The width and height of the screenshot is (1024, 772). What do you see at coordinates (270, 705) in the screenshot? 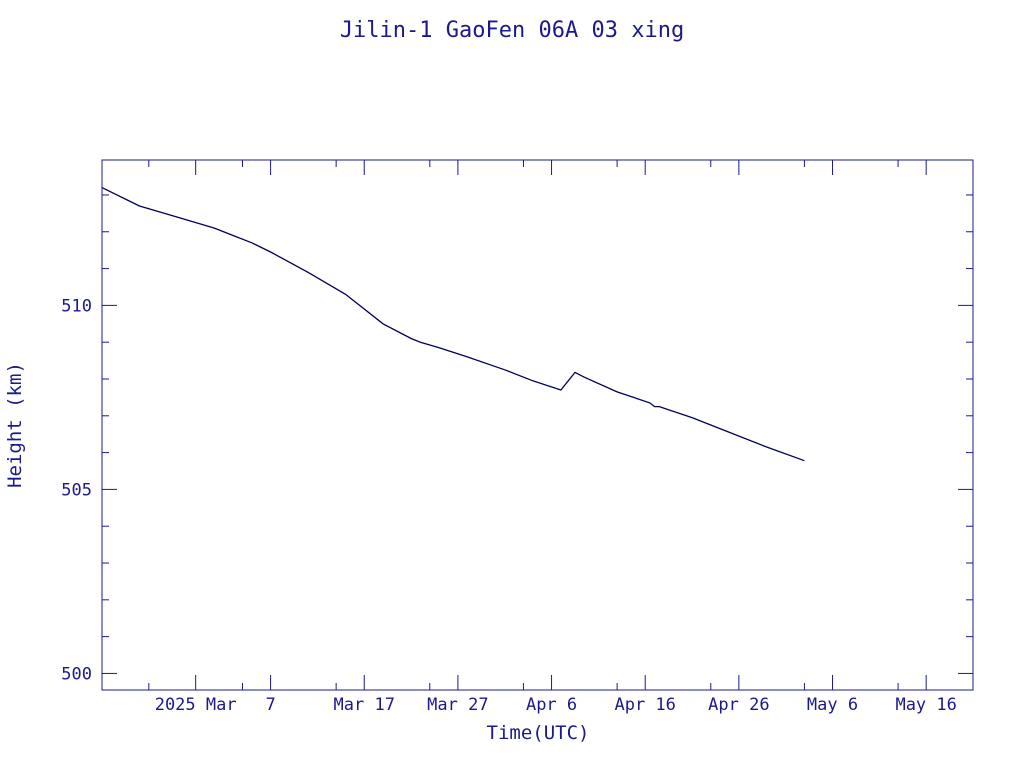
I see `x-tick-label: 7` at bounding box center [270, 705].